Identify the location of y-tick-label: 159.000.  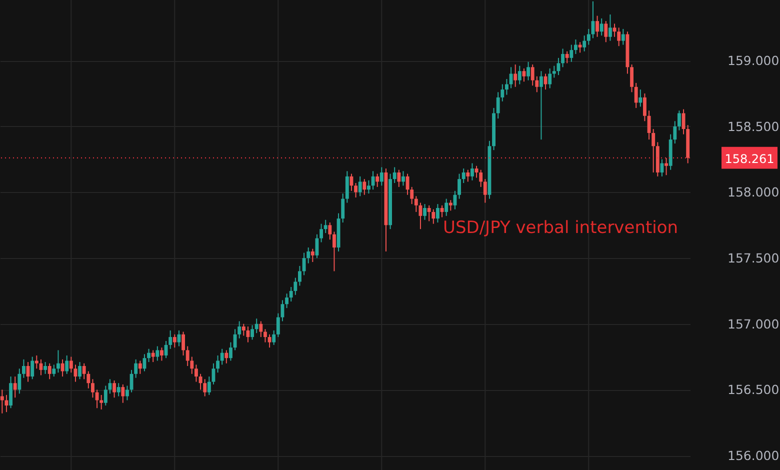
(754, 60).